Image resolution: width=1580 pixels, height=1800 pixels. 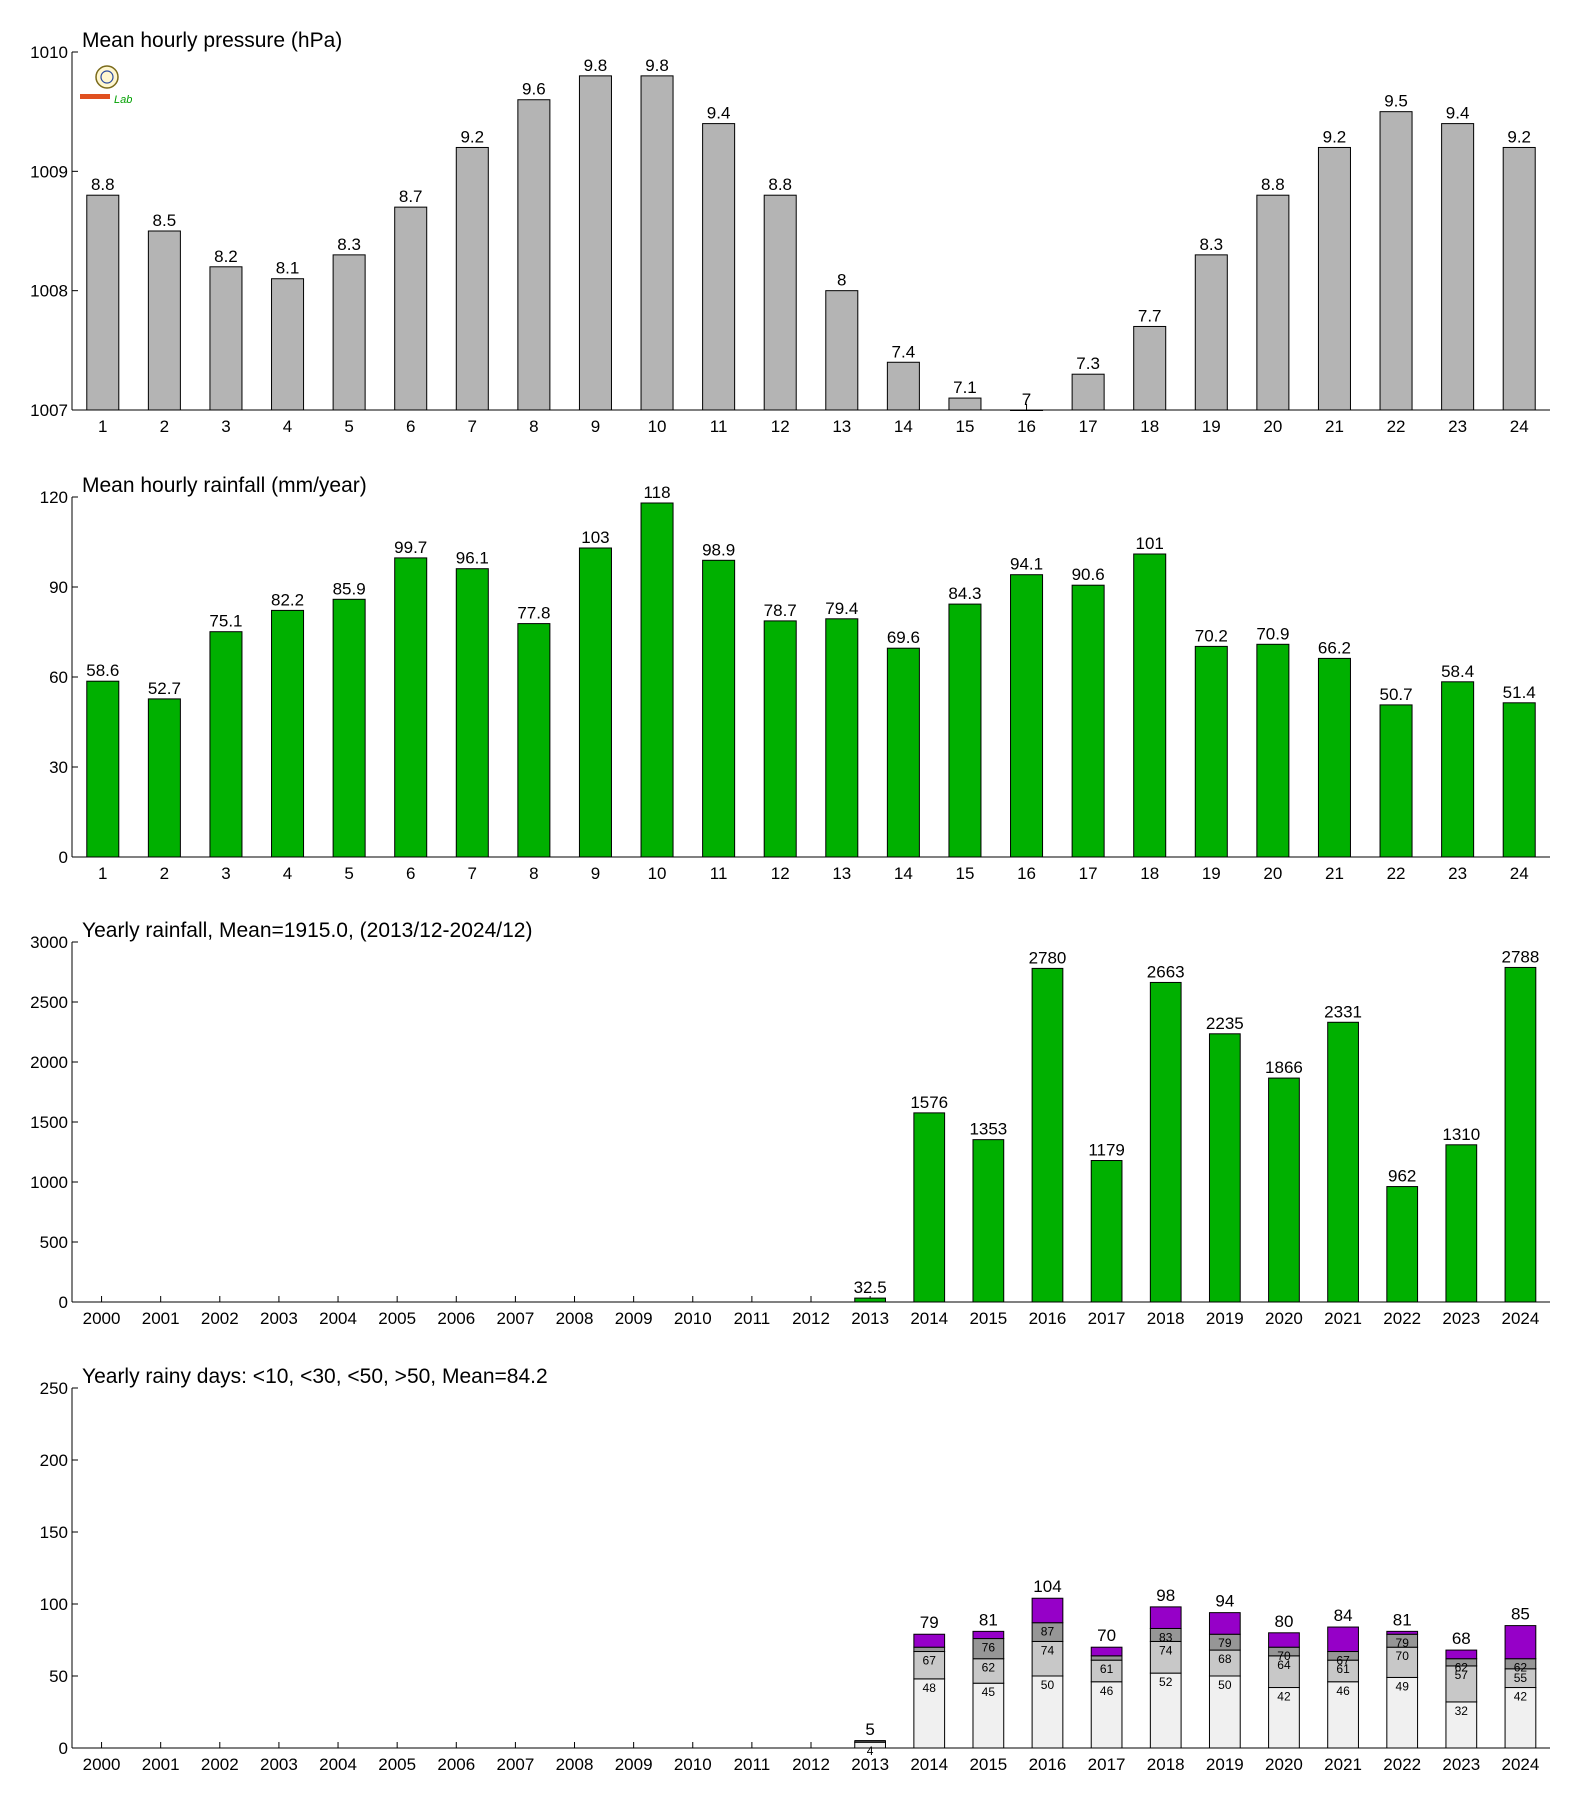 I want to click on data-label: 90.6, so click(x=1088, y=574).